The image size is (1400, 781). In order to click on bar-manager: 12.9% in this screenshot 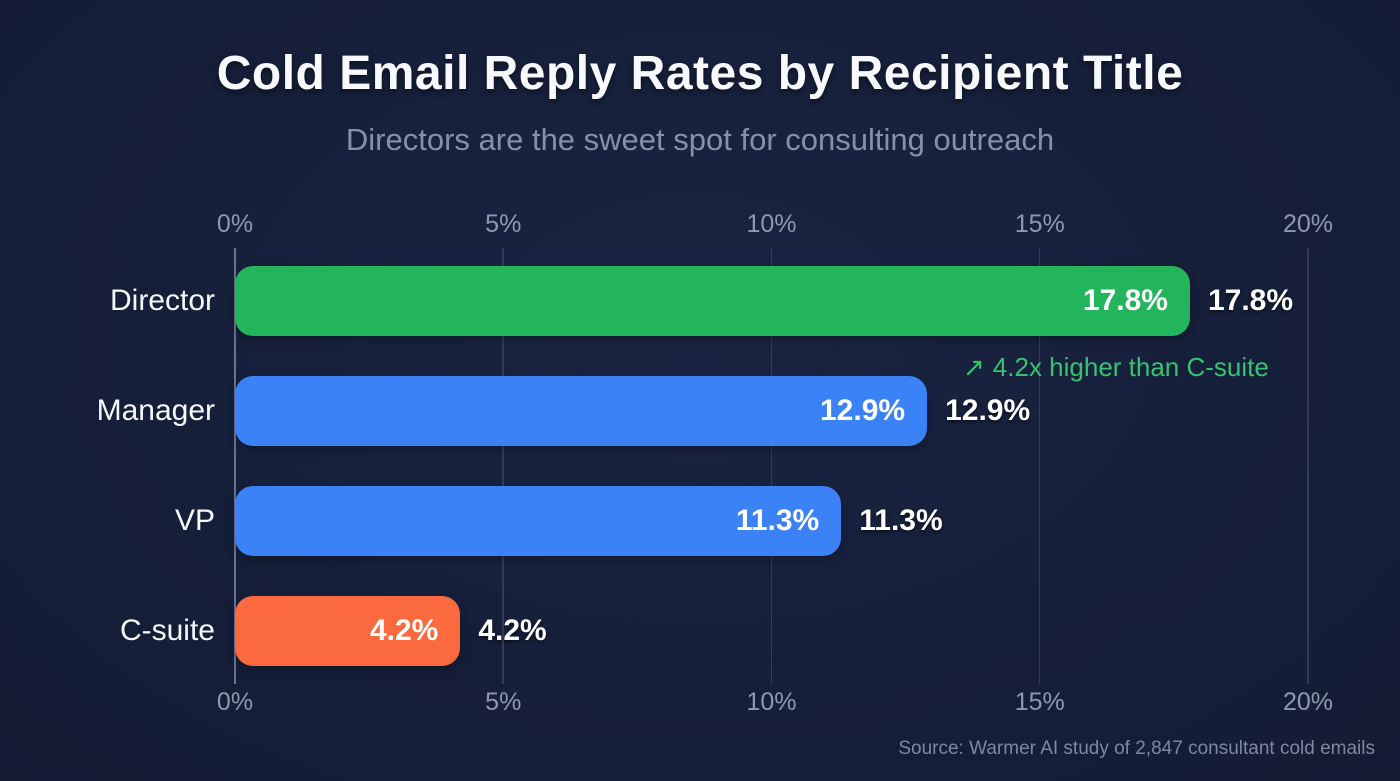, I will do `click(581, 411)`.